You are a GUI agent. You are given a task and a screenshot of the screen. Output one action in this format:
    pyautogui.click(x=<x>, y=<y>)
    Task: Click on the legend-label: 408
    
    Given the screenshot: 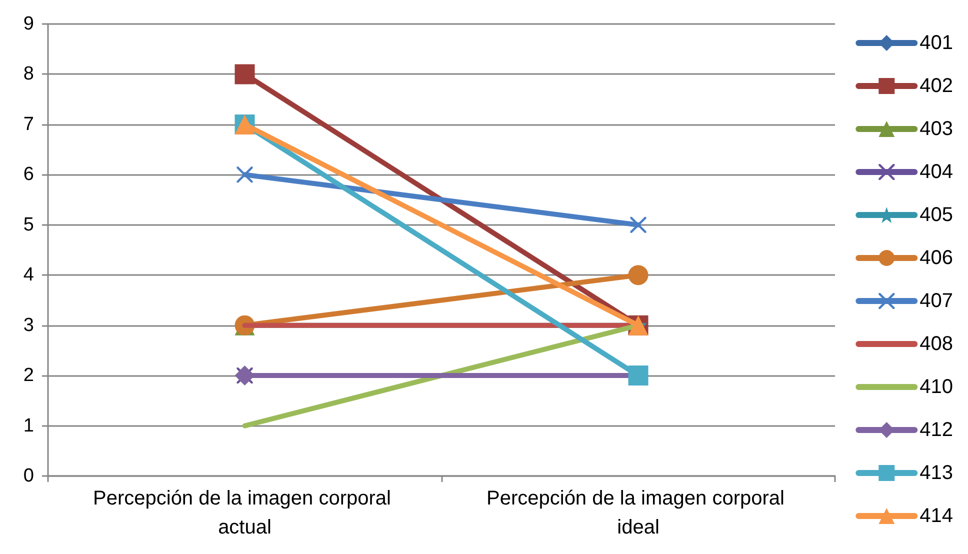 What is the action you would take?
    pyautogui.click(x=937, y=344)
    